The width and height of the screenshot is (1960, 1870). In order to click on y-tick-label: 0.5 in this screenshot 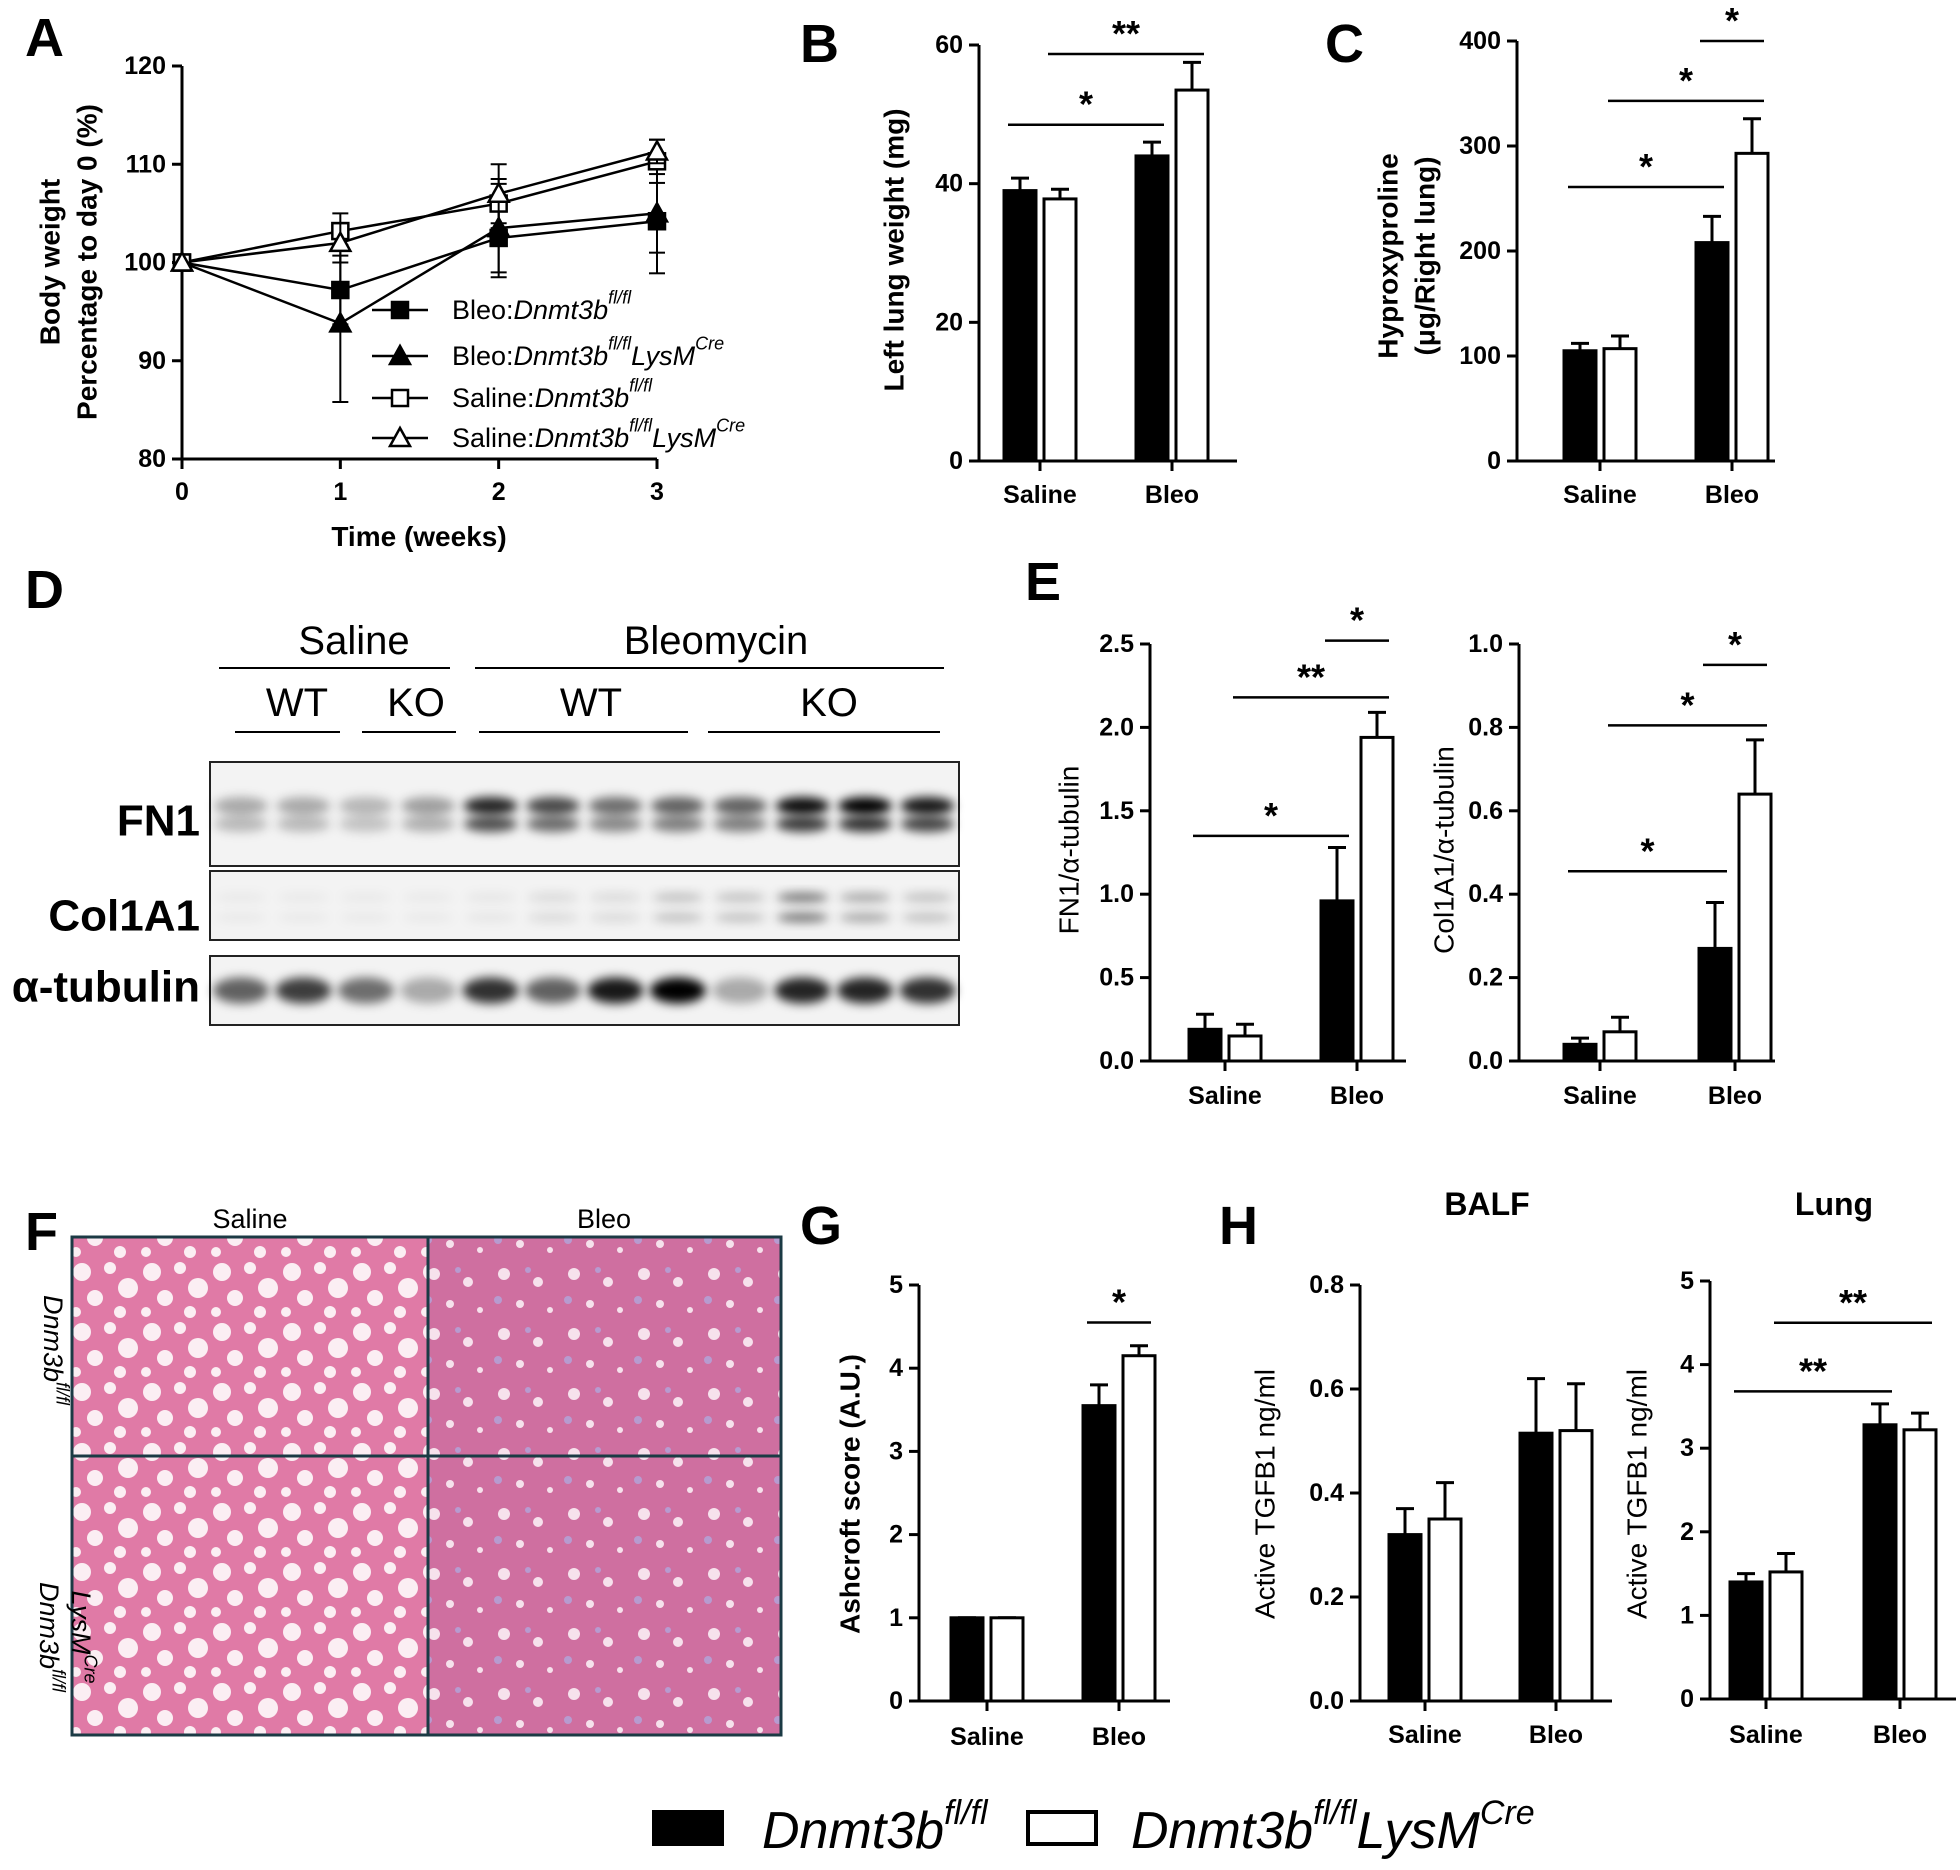, I will do `click(1116, 978)`.